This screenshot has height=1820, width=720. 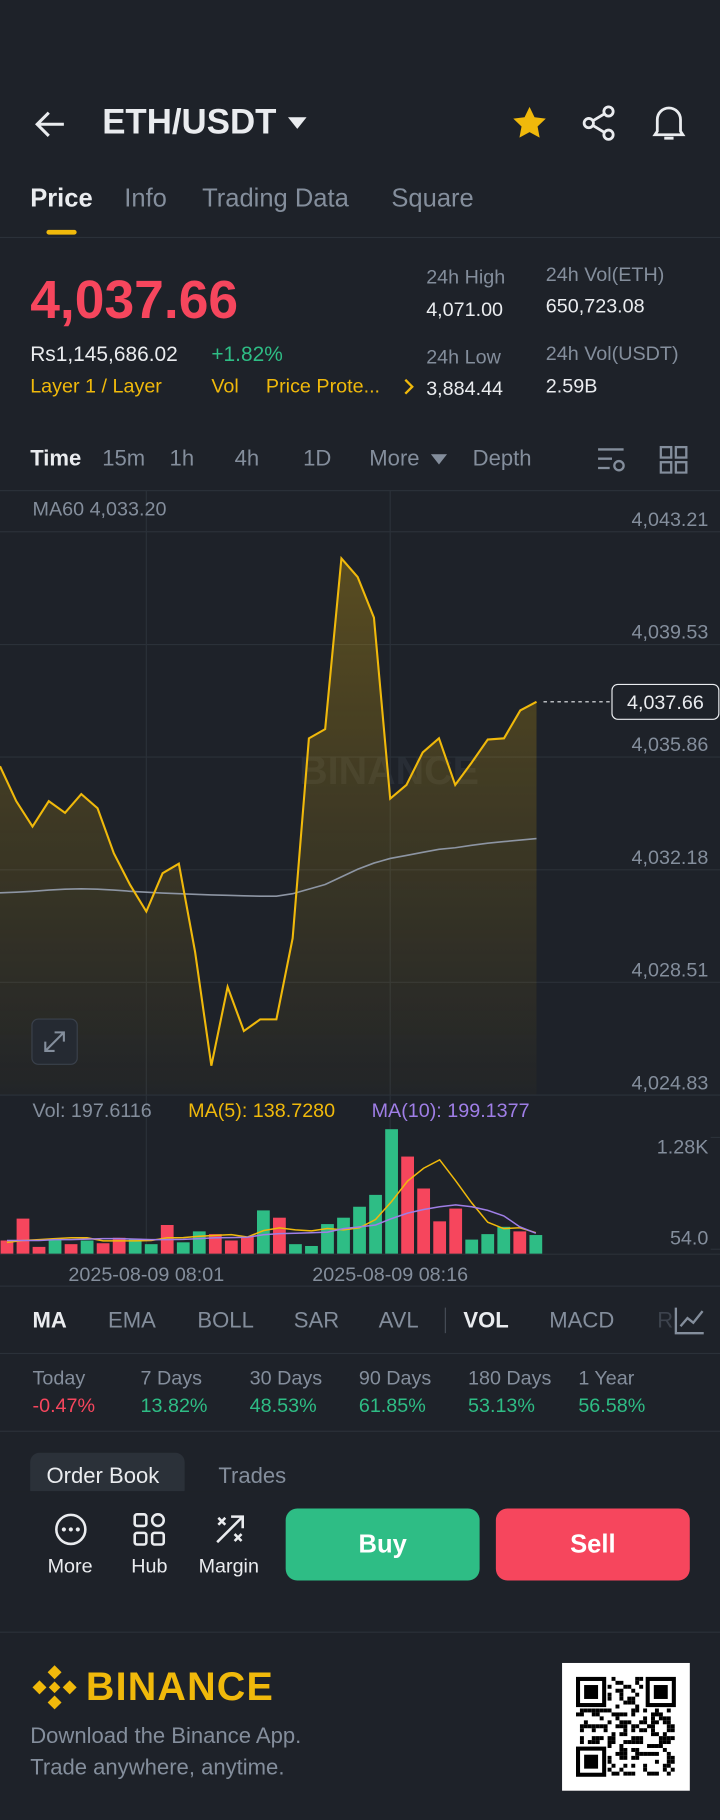 I want to click on tab: Trading Data, so click(x=275, y=198).